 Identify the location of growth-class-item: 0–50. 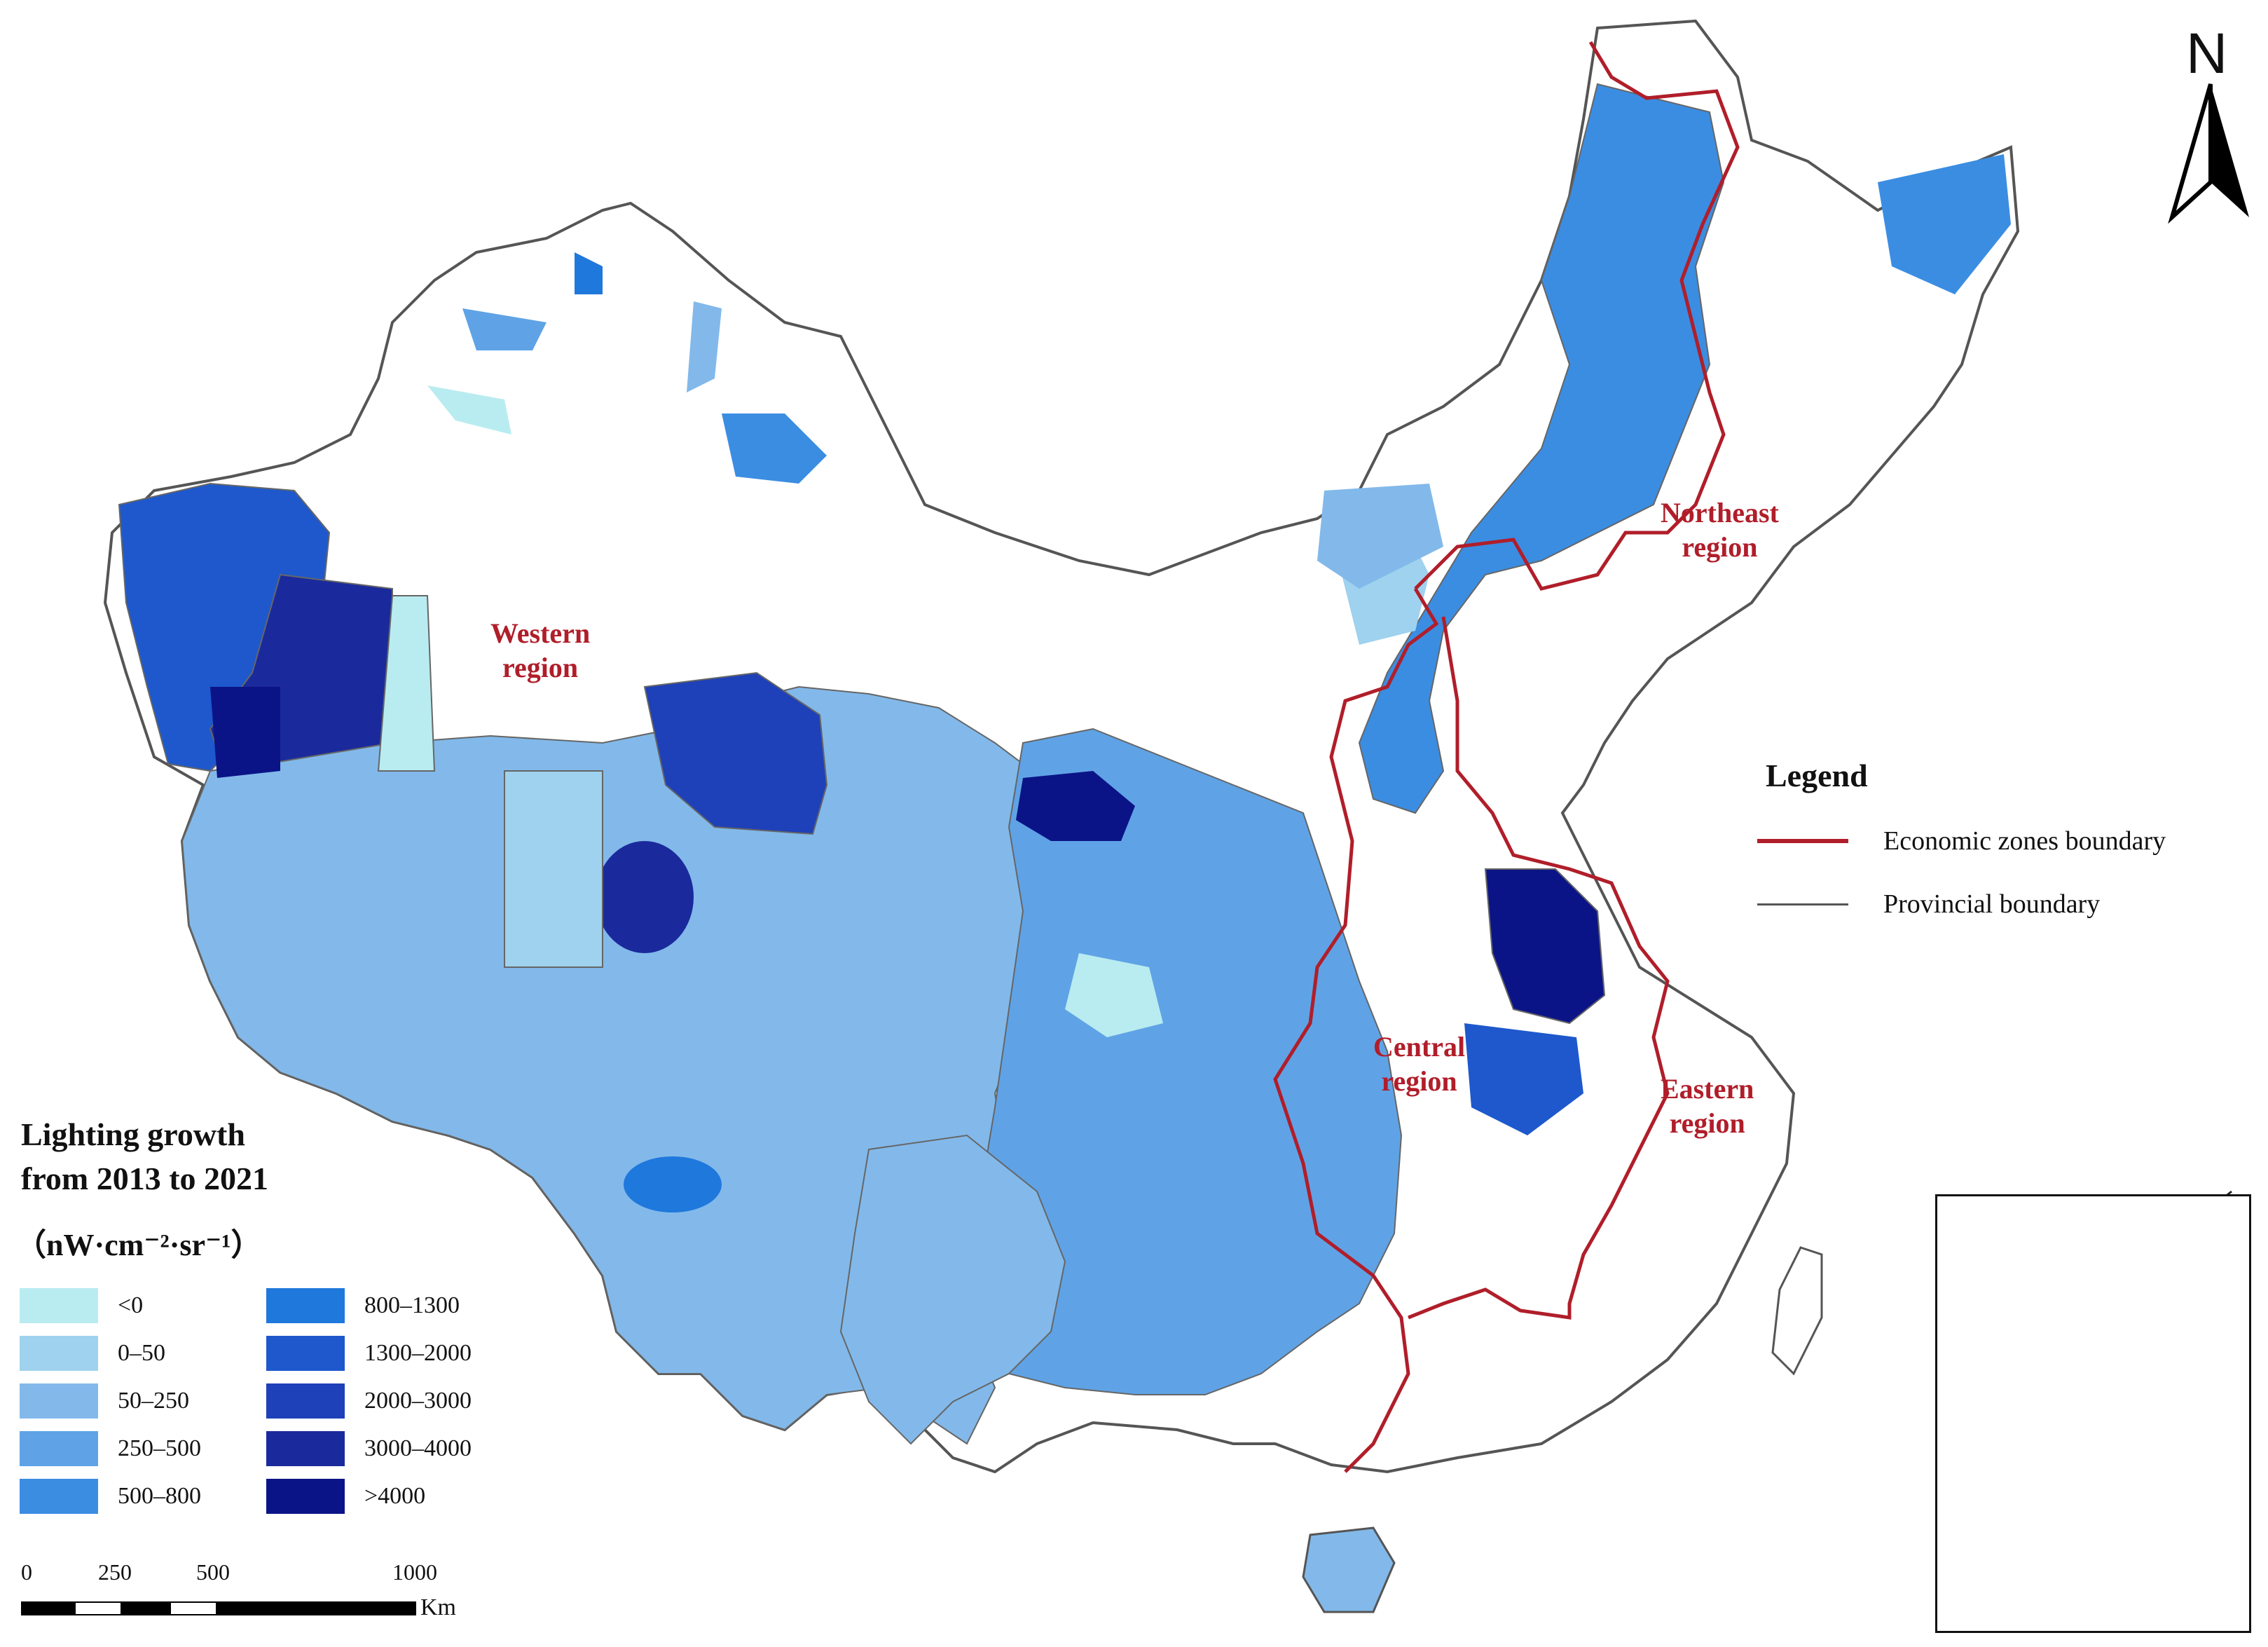
(92, 1353).